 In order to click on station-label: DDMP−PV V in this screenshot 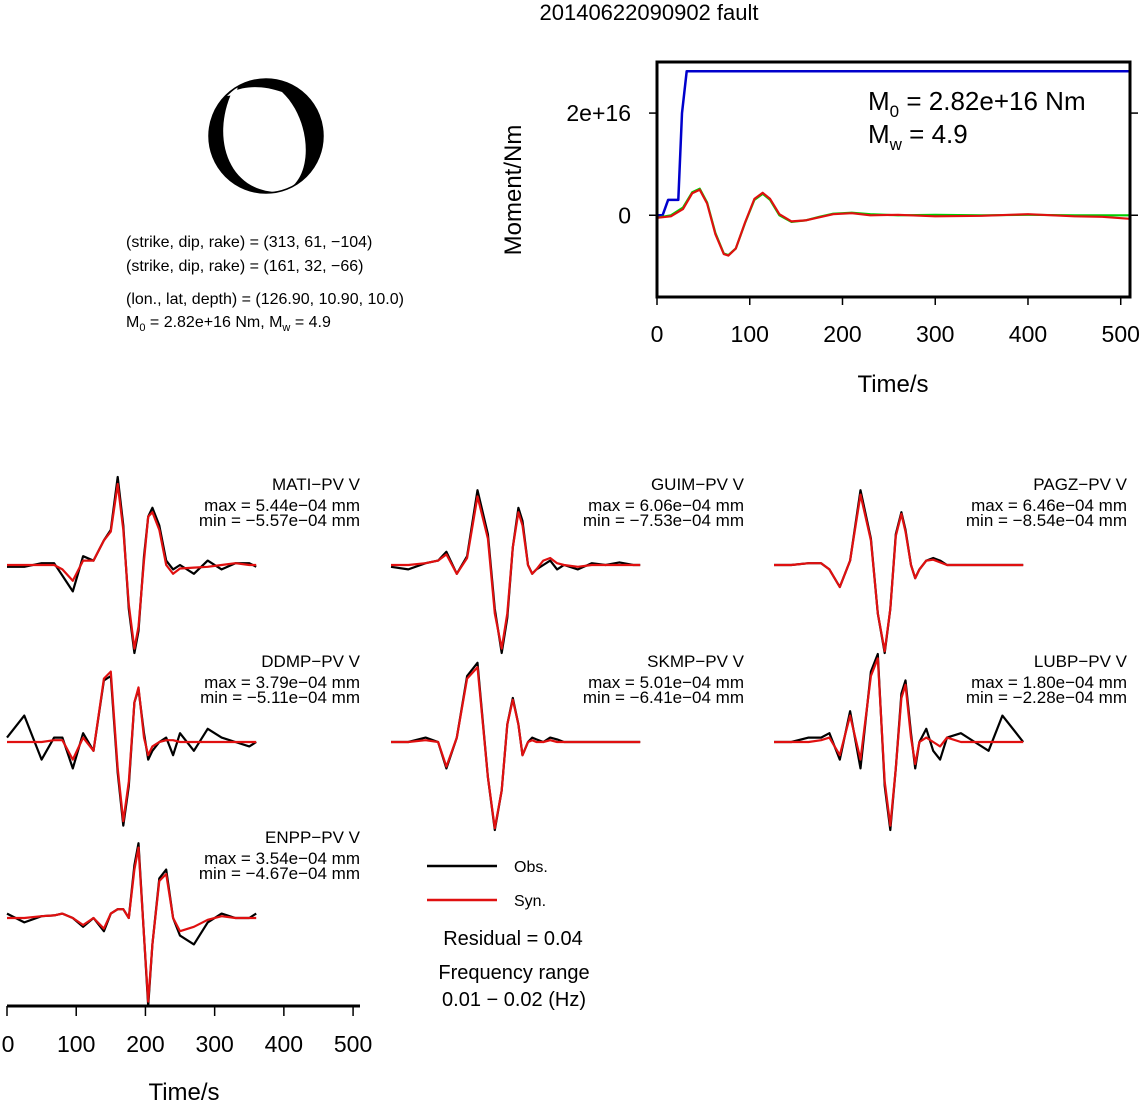, I will do `click(310, 661)`.